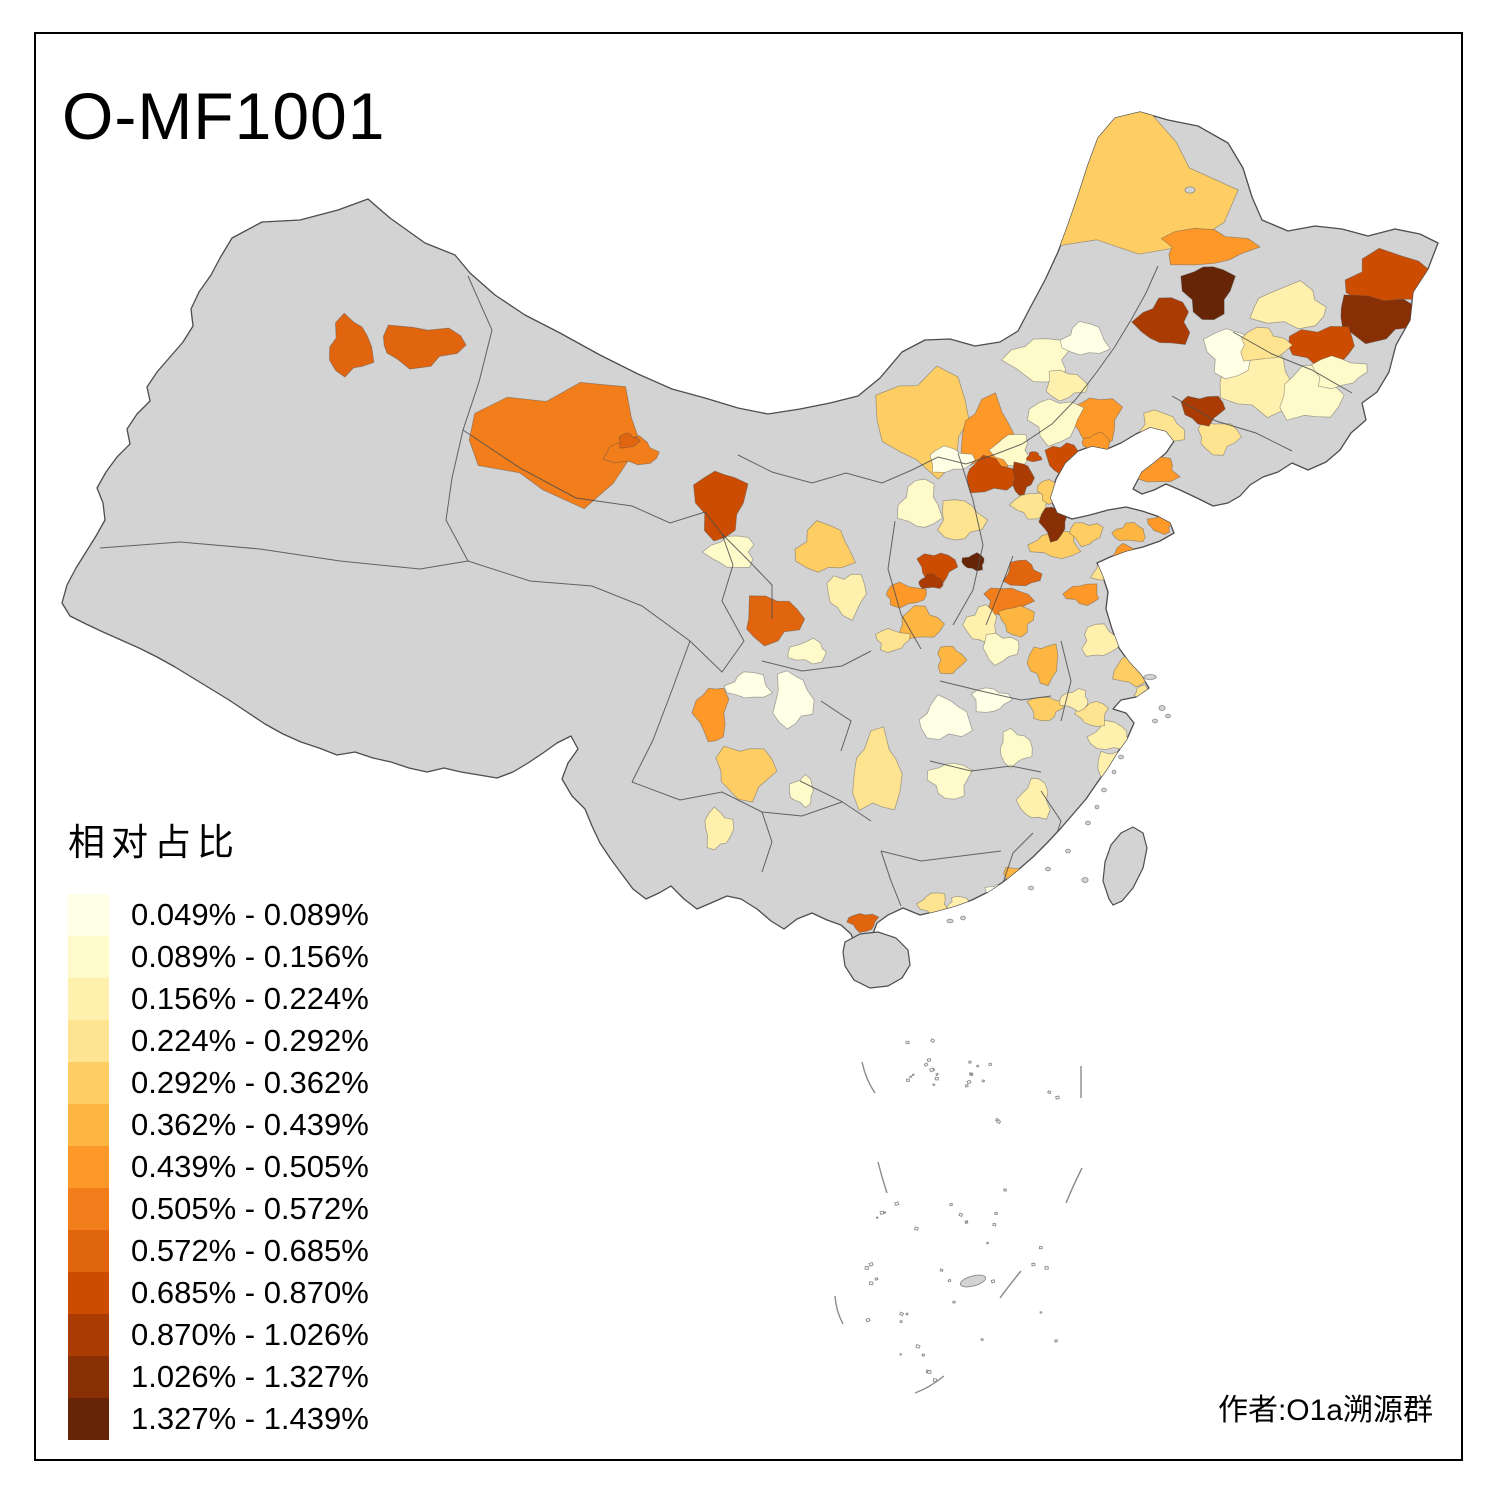 The height and width of the screenshot is (1500, 1500). What do you see at coordinates (876, 960) in the screenshot?
I see `hainan-island` at bounding box center [876, 960].